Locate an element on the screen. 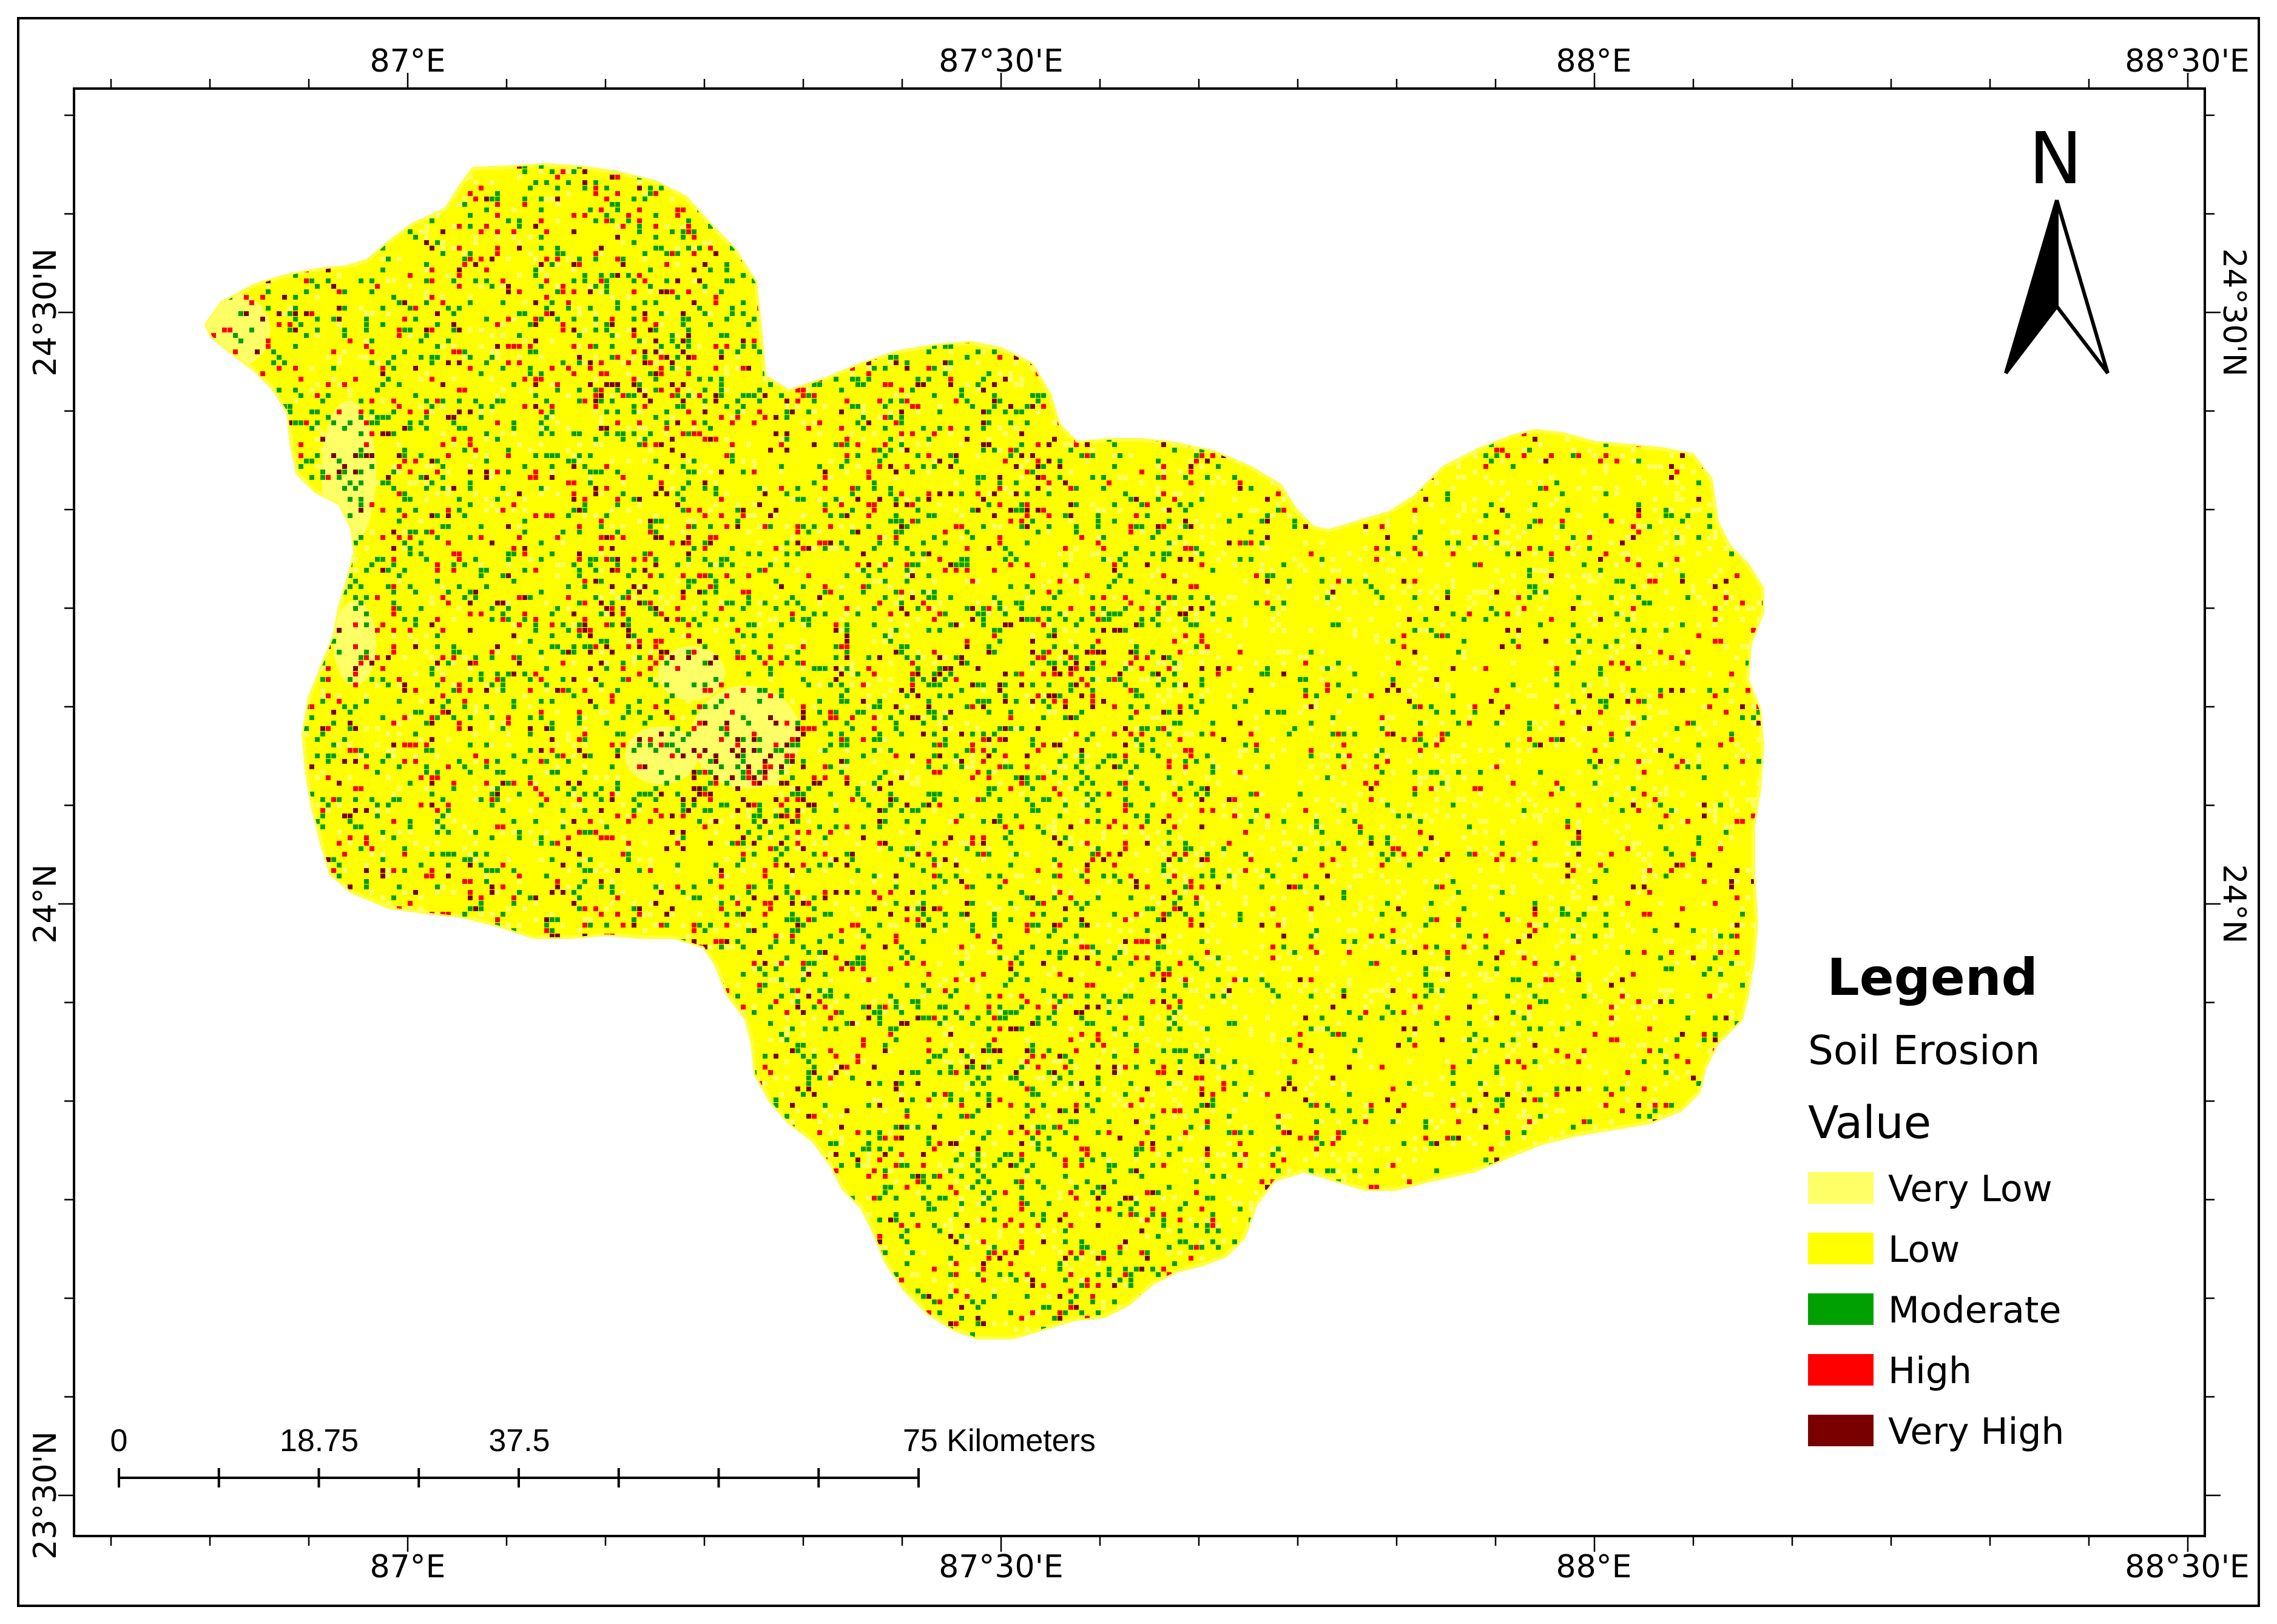  lon-label-top-88: 88°E is located at coordinates (1593, 61).